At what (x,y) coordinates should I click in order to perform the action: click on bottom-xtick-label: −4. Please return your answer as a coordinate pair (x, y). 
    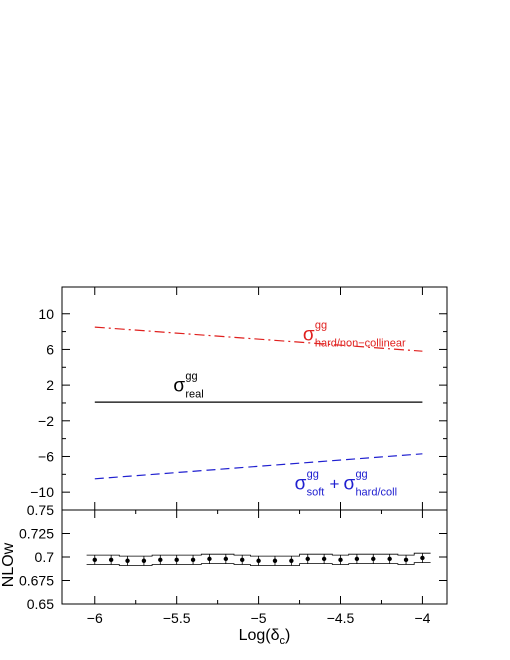
    Looking at the image, I should click on (422, 618).